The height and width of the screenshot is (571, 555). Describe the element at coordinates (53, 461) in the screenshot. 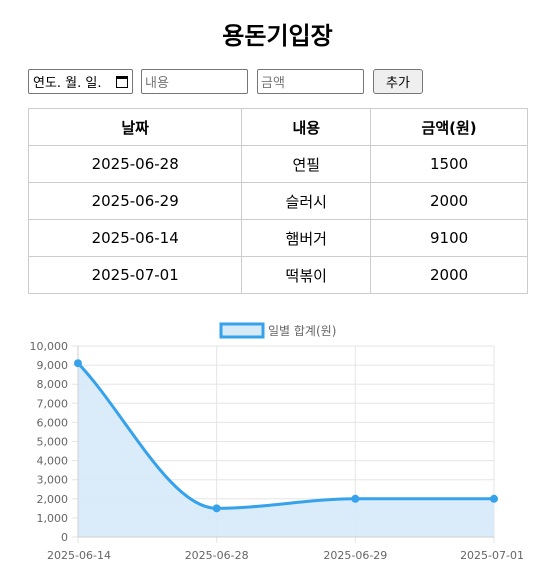

I see `y-tick-label: 4,000` at that location.